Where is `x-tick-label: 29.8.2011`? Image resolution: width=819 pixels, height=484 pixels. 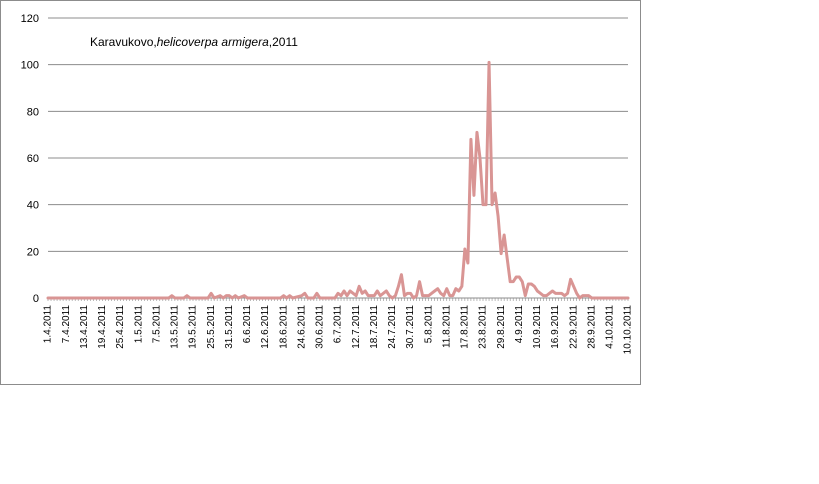 x-tick-label: 29.8.2011 is located at coordinates (501, 327).